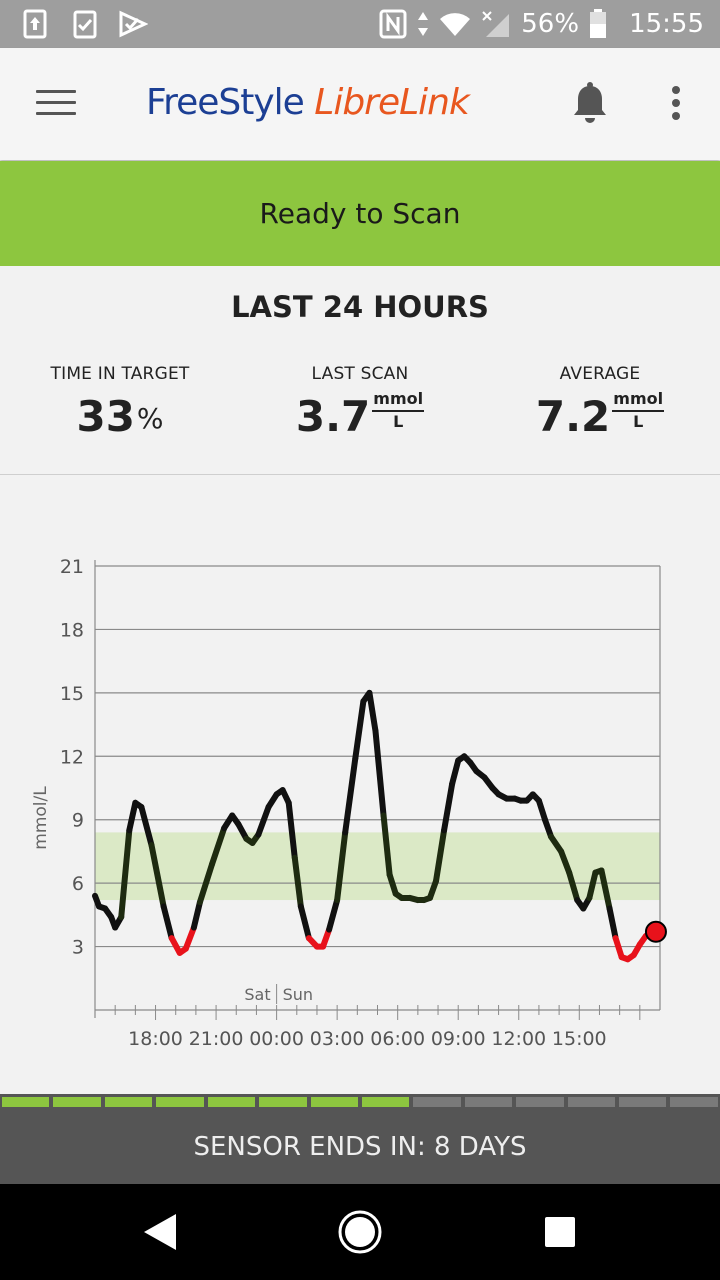  What do you see at coordinates (276, 1039) in the screenshot?
I see `x-tick-label: 00:00` at bounding box center [276, 1039].